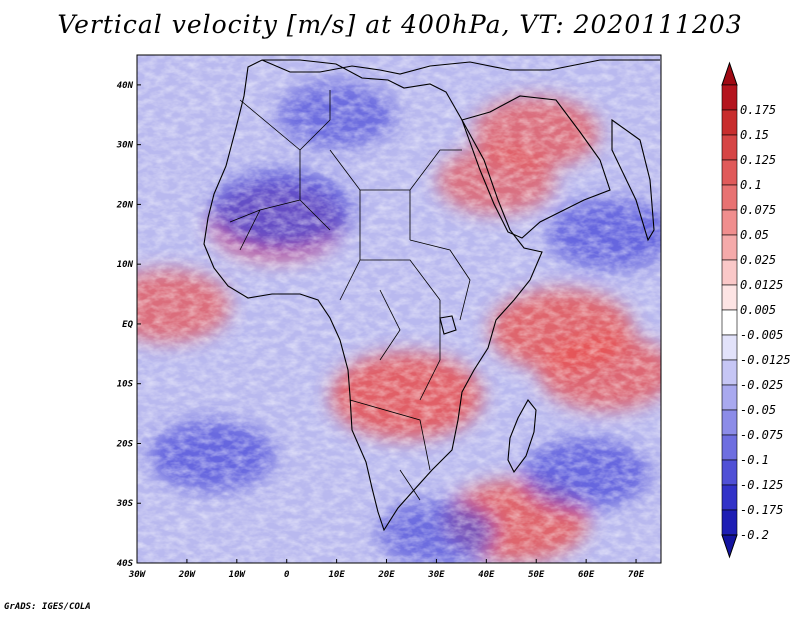  Describe the element at coordinates (758, 410) in the screenshot. I see `colorbar-label: -0.05` at that location.